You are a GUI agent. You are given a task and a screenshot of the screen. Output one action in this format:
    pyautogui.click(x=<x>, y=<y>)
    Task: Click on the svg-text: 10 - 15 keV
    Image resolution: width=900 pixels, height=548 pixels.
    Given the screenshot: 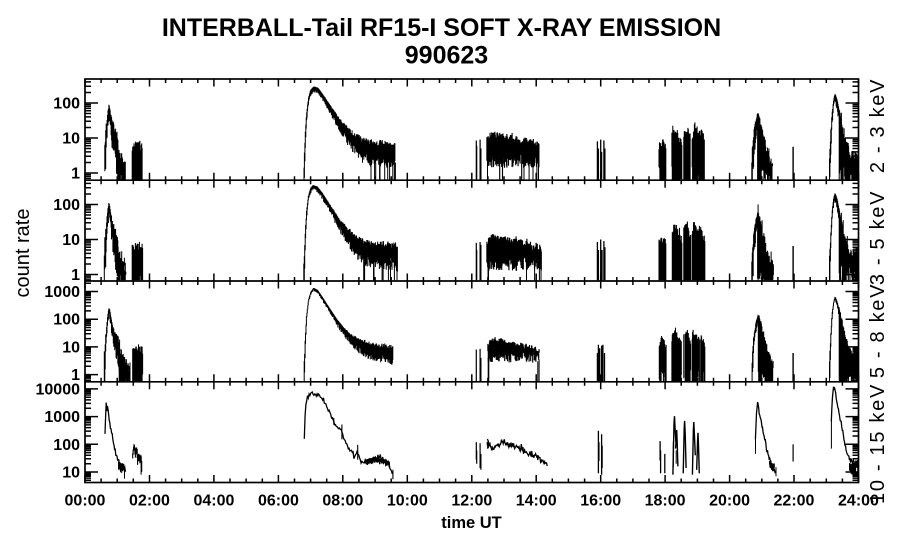 What is the action you would take?
    pyautogui.click(x=878, y=443)
    